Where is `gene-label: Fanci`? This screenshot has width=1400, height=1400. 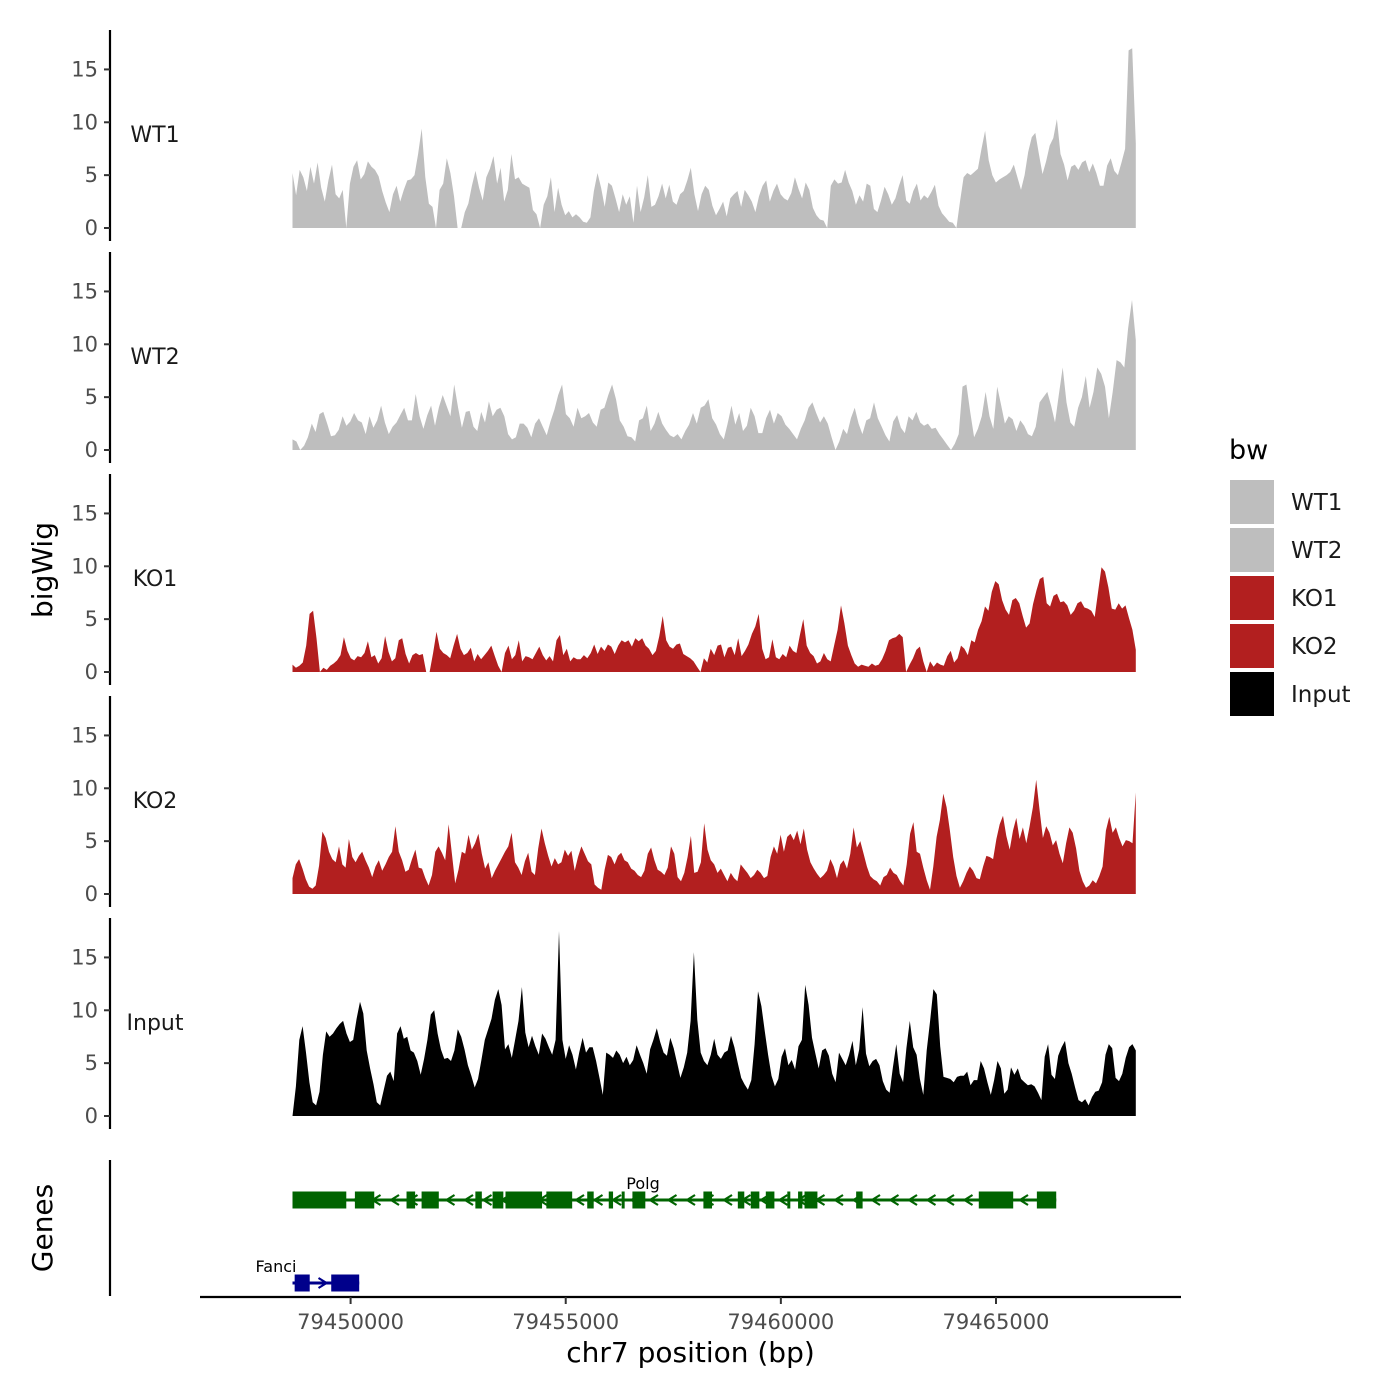 gene-label: Fanci is located at coordinates (276, 1266).